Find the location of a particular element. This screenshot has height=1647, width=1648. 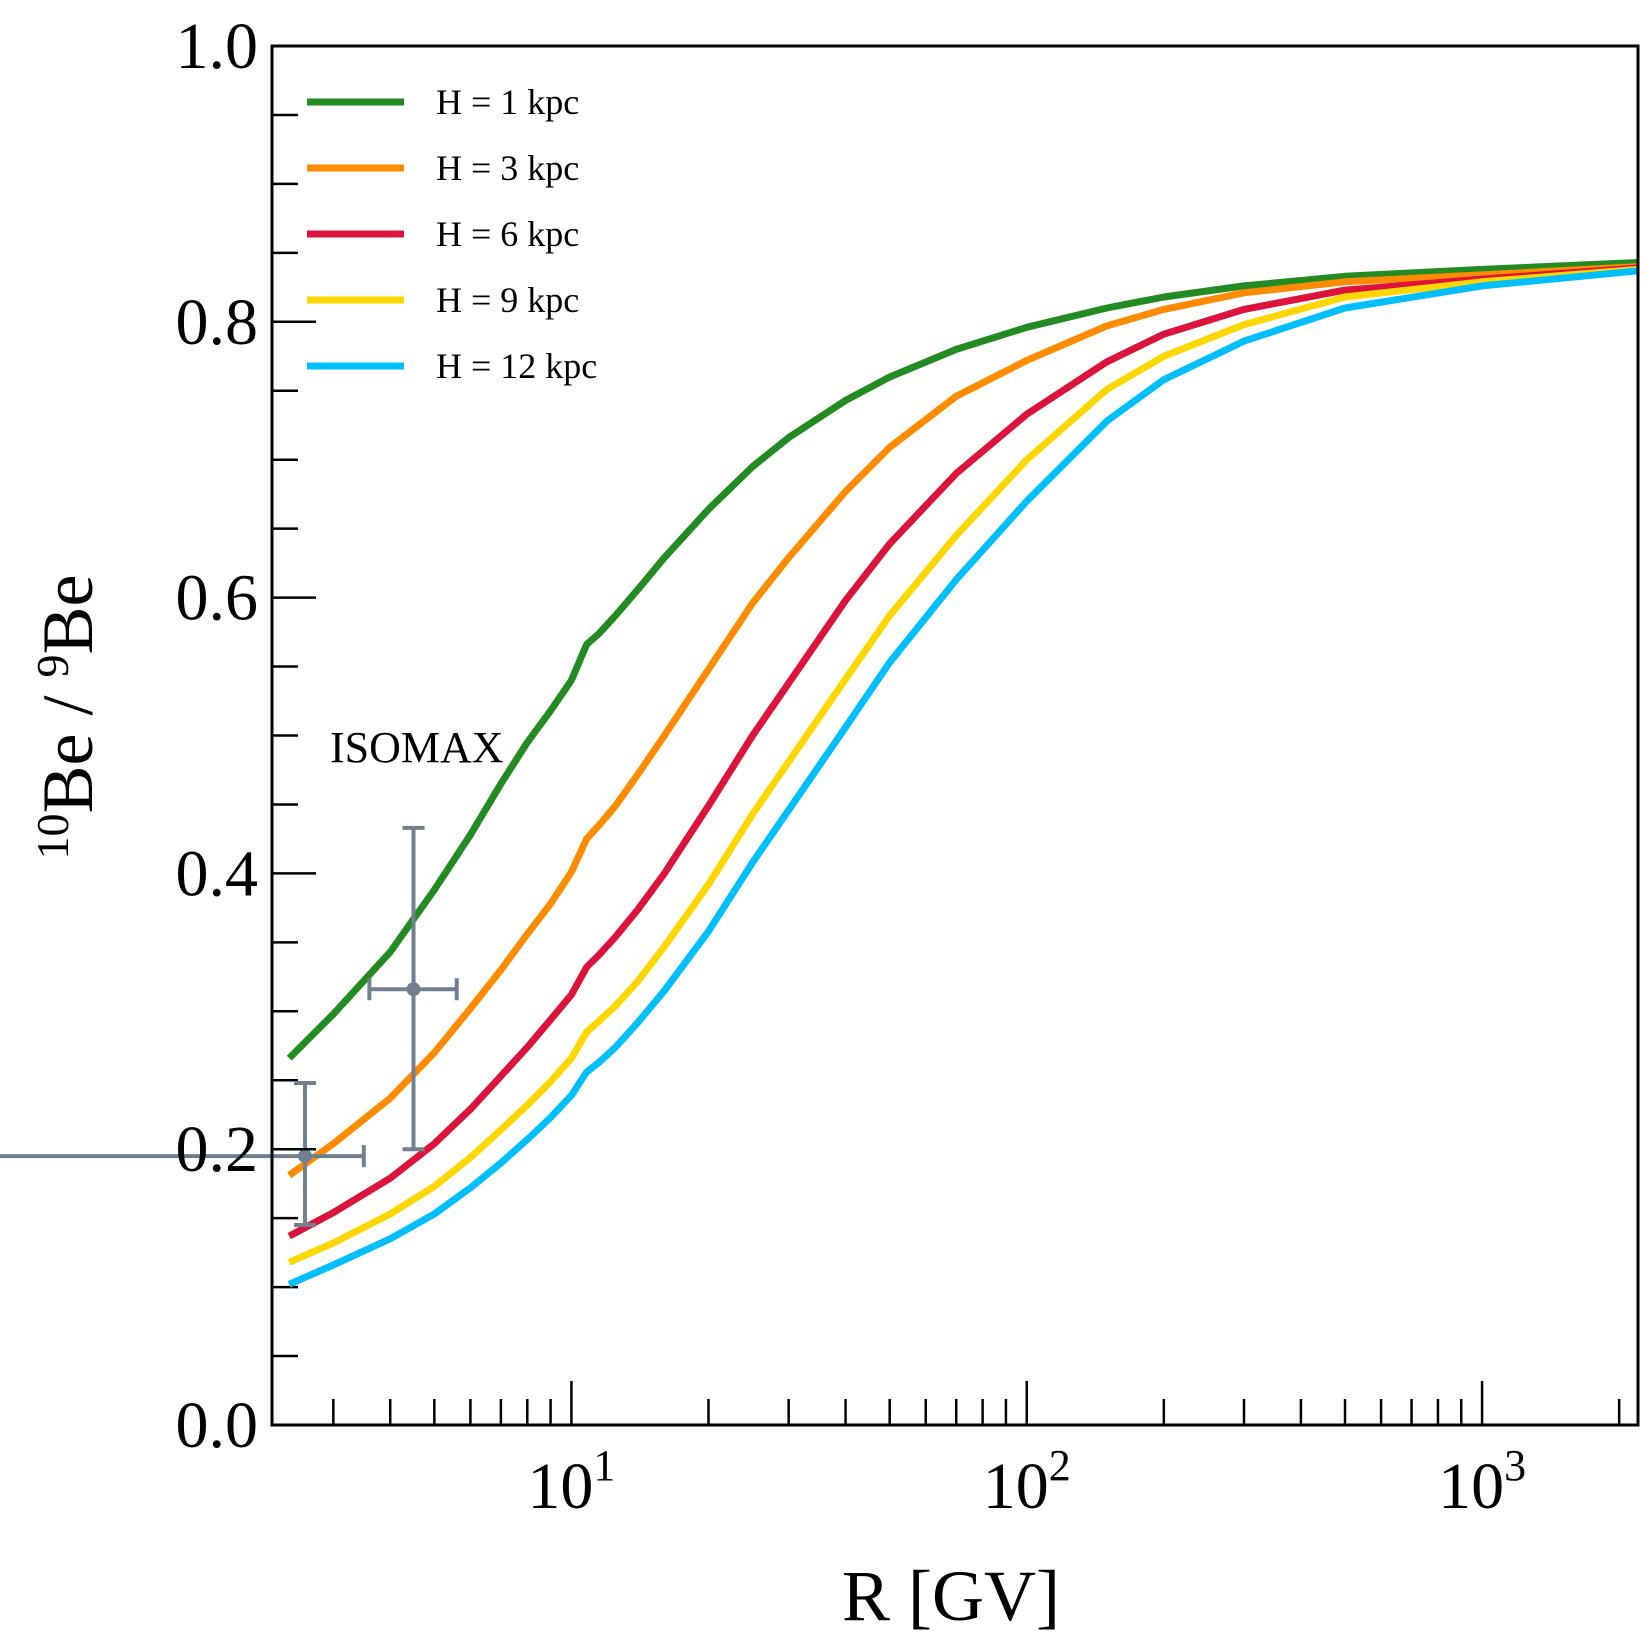

y-tick-label: 0.2 is located at coordinates (217, 1149).